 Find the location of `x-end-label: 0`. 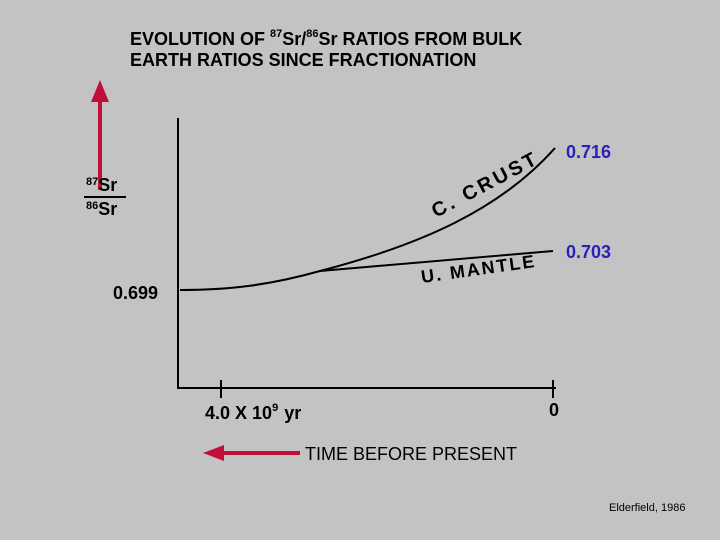

x-end-label: 0 is located at coordinates (554, 410).